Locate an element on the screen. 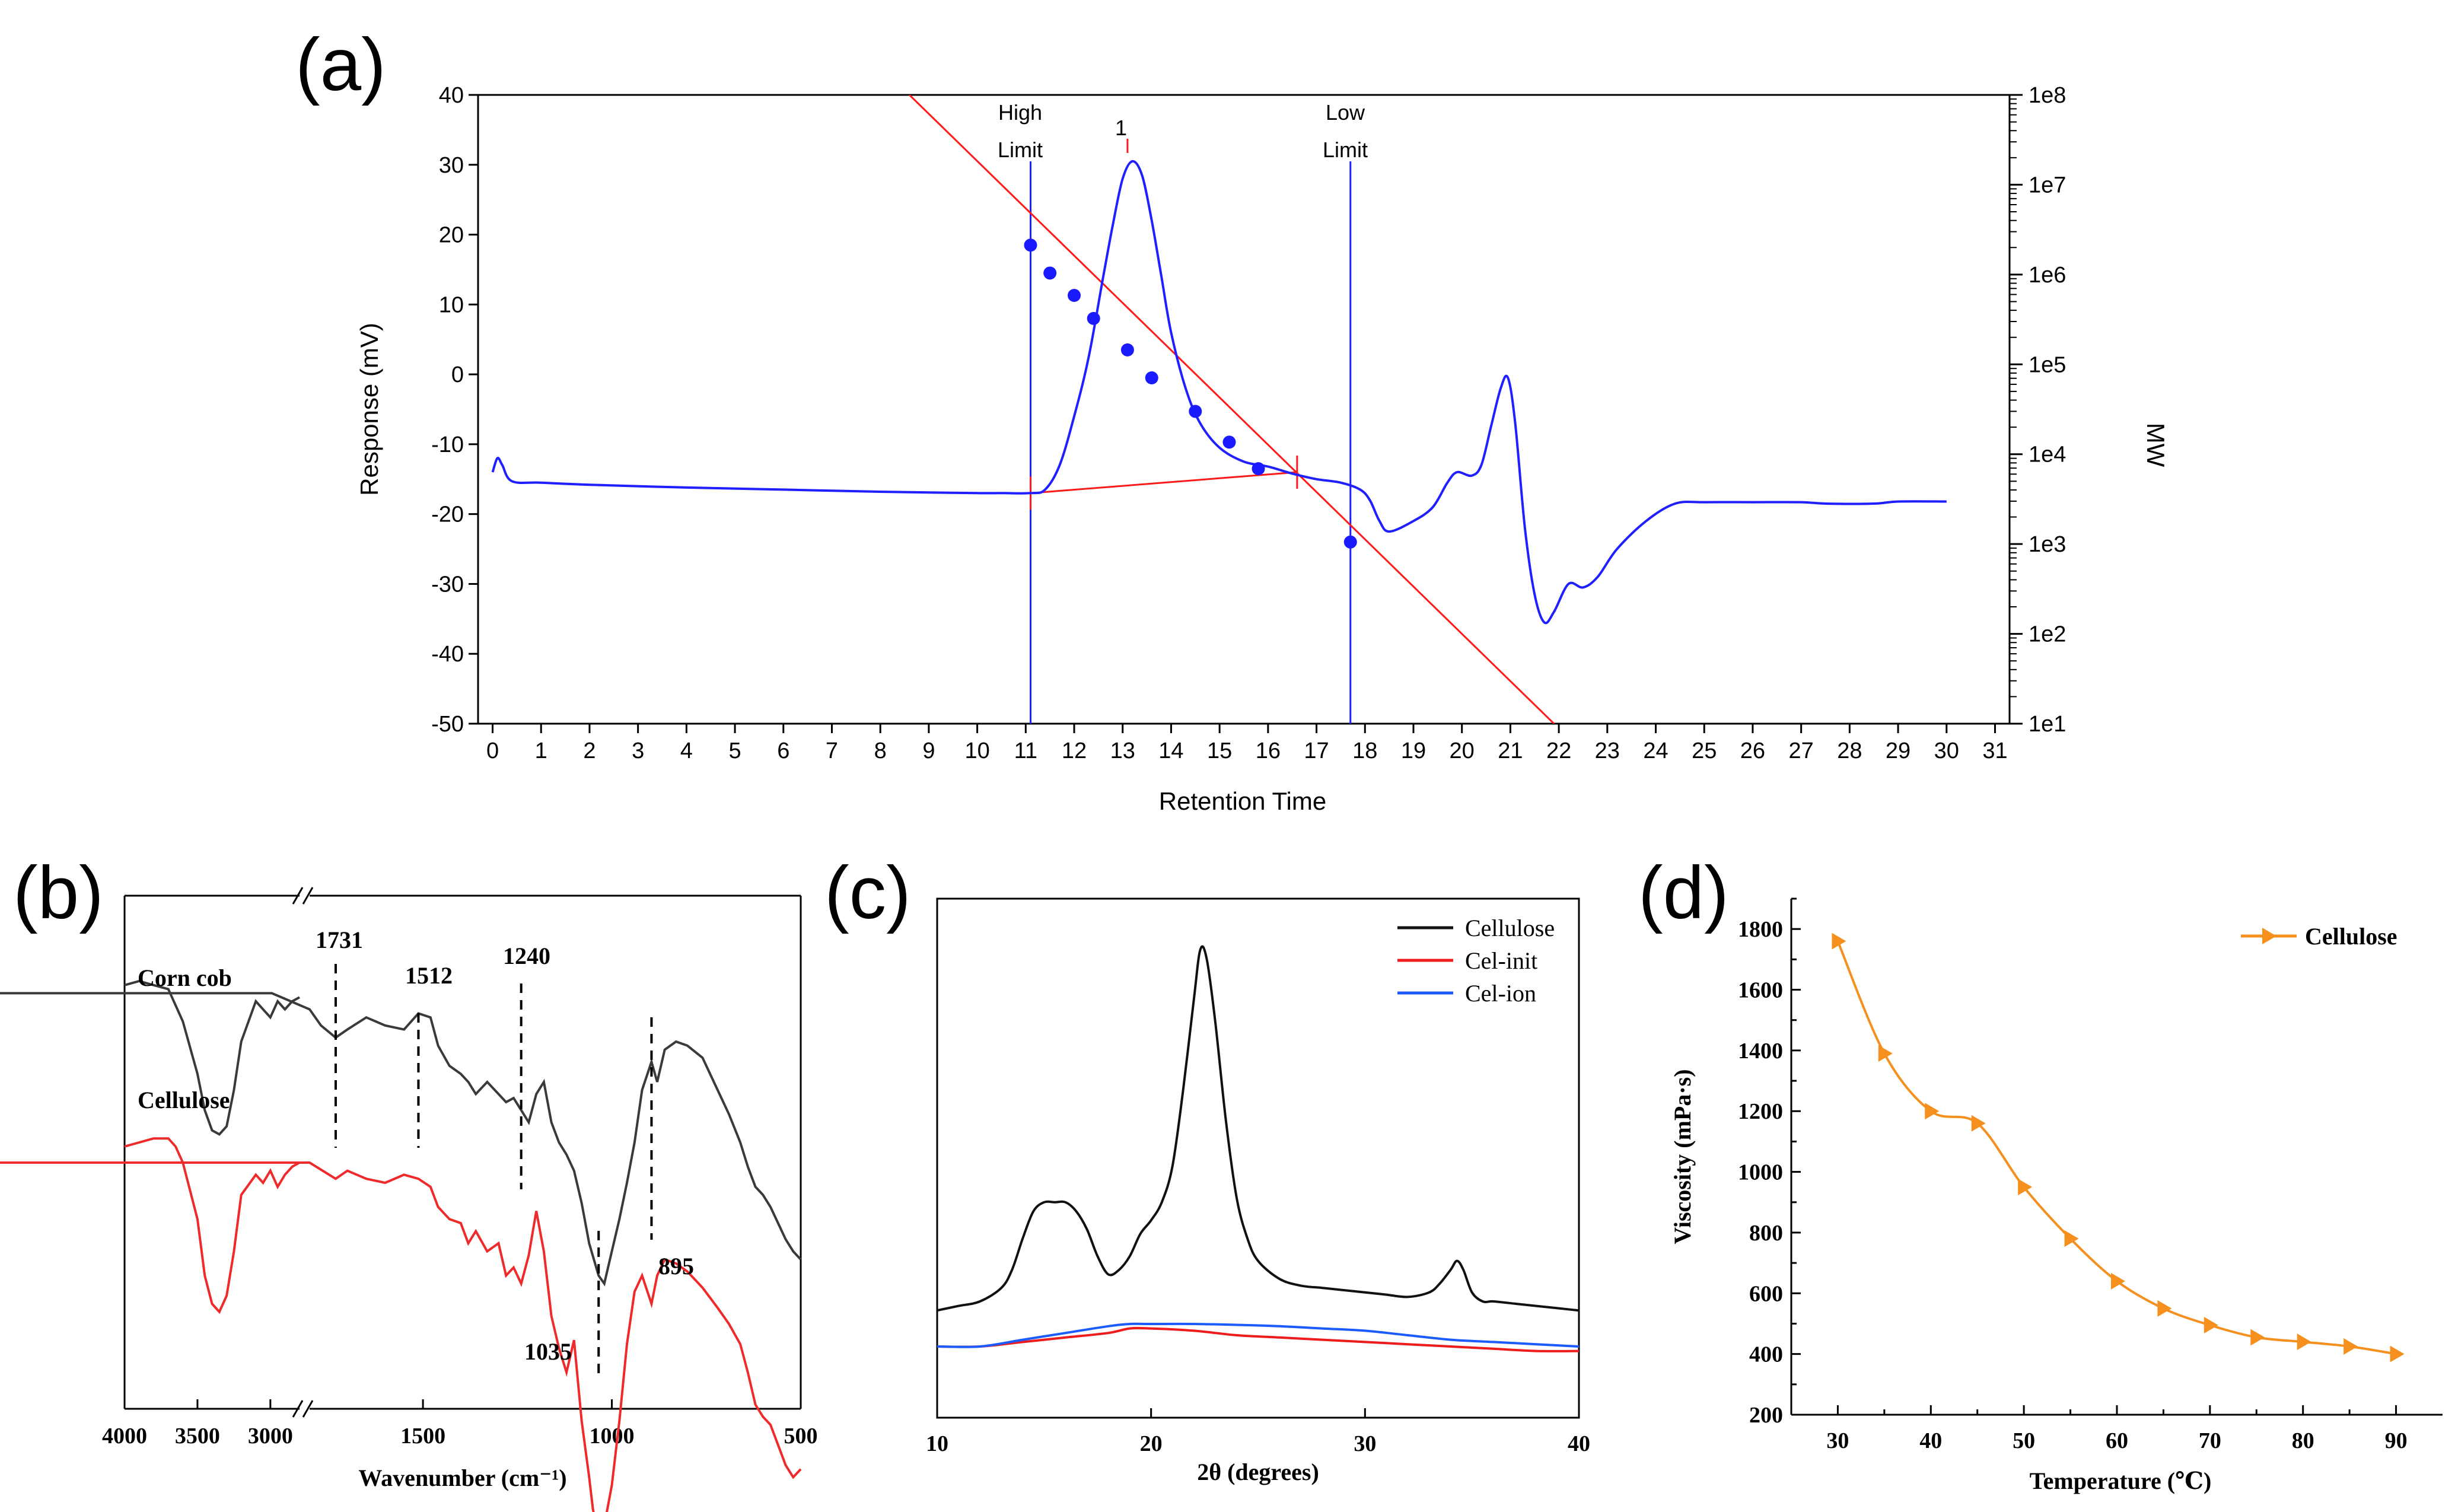 This screenshot has width=2455, height=1512. x-tick-label: 29 is located at coordinates (1898, 751).